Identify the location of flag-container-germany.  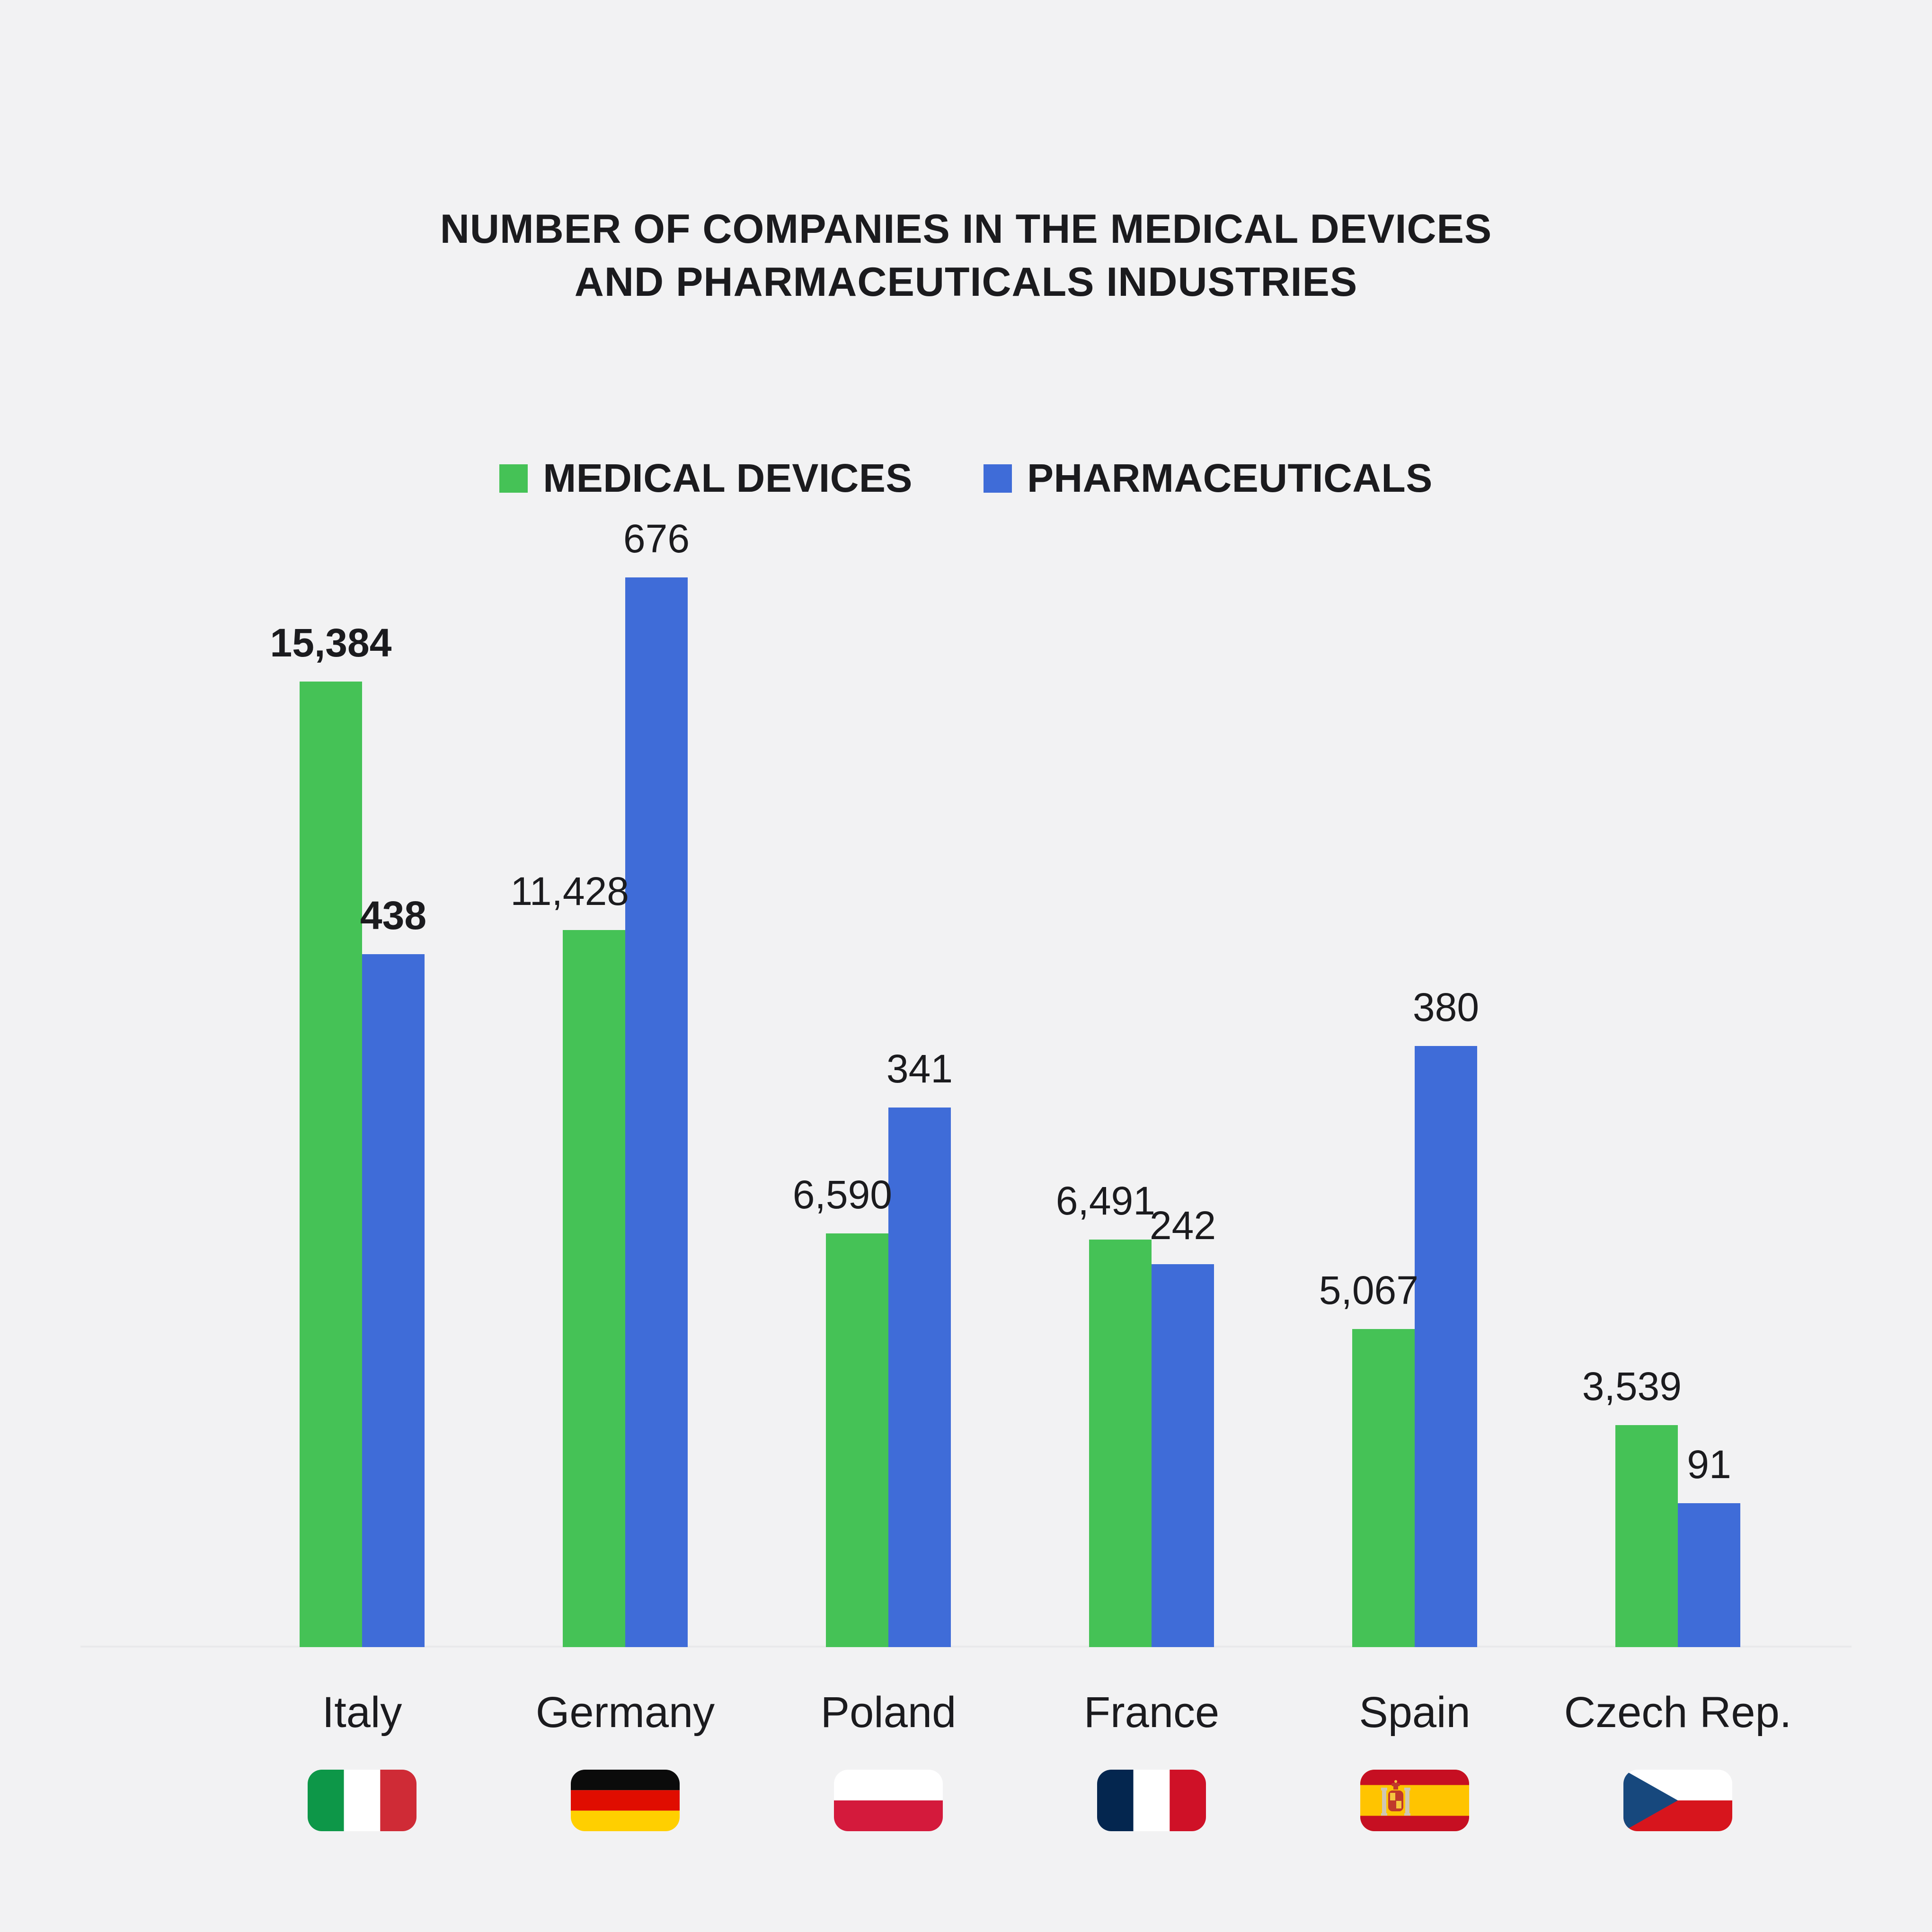
(625, 1802).